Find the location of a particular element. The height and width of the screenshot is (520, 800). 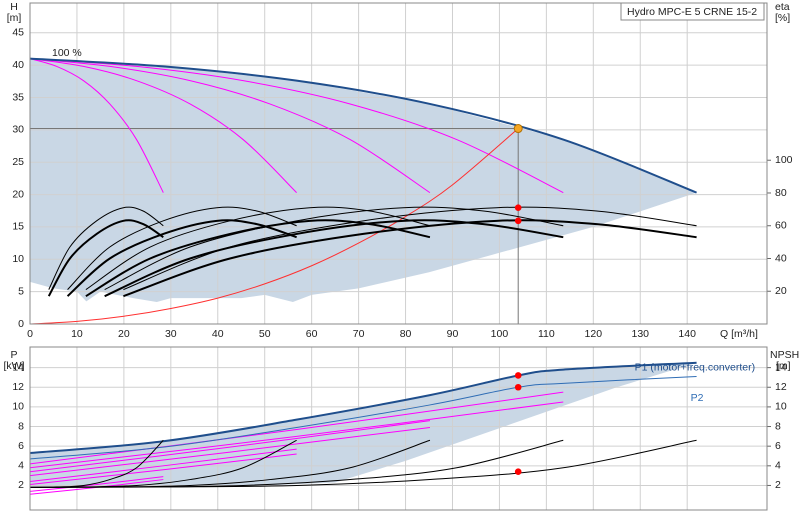

title-box is located at coordinates (692, 11).